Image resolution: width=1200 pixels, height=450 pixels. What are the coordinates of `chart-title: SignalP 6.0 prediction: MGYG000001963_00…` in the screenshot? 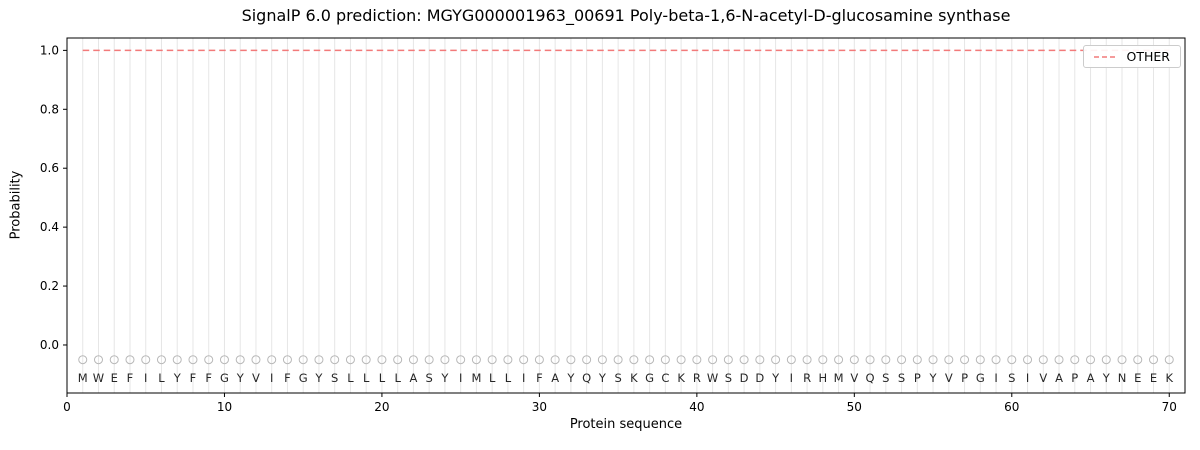 It's located at (626, 15).